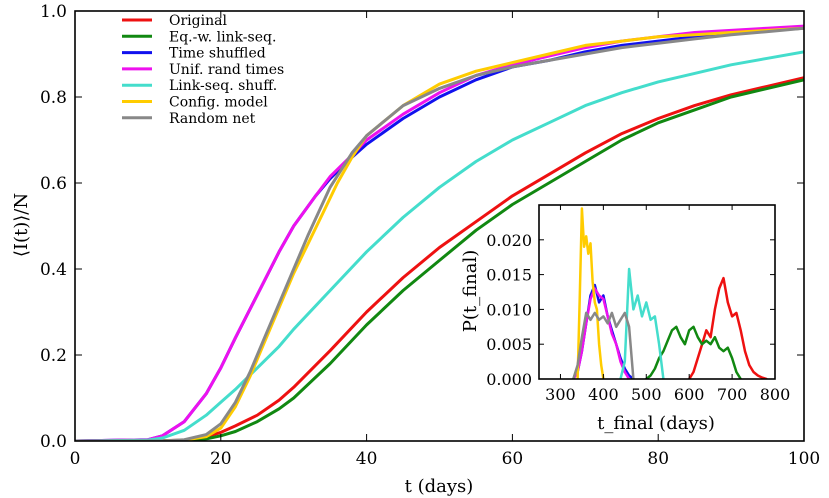 This screenshot has height=498, width=829. Describe the element at coordinates (646, 394) in the screenshot. I see `inset-x-tick-label: 500` at that location.